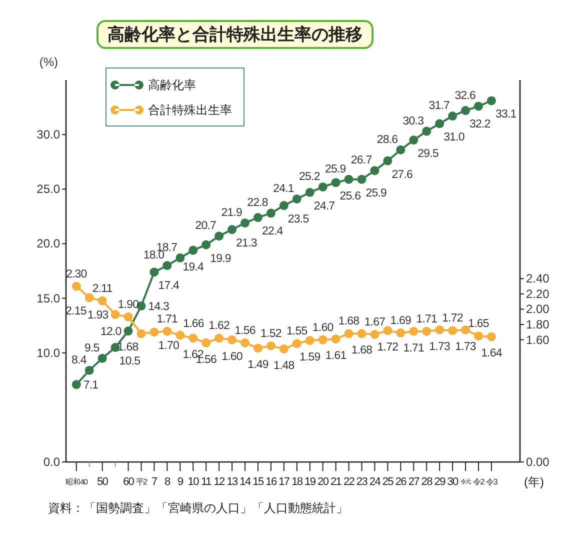 The height and width of the screenshot is (551, 580). Describe the element at coordinates (180, 482) in the screenshot. I see `x-tick-label: 9` at that location.